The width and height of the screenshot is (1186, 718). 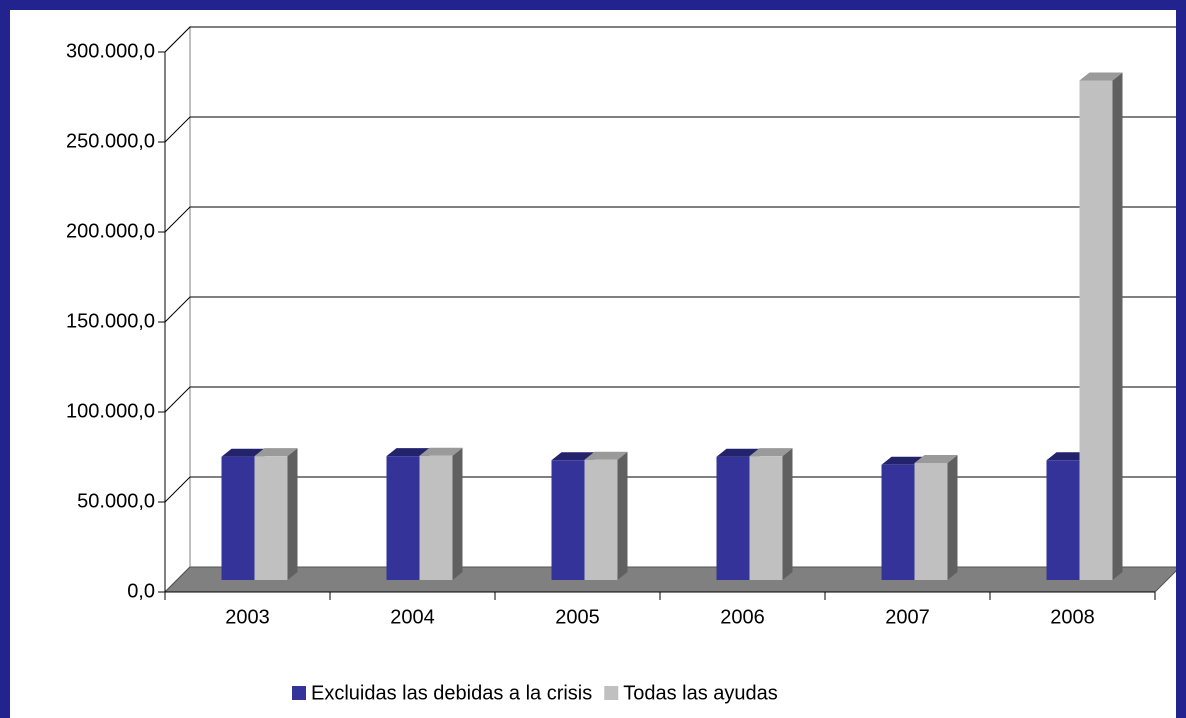 I want to click on y-tick-label: 250.000,0, so click(x=110, y=141).